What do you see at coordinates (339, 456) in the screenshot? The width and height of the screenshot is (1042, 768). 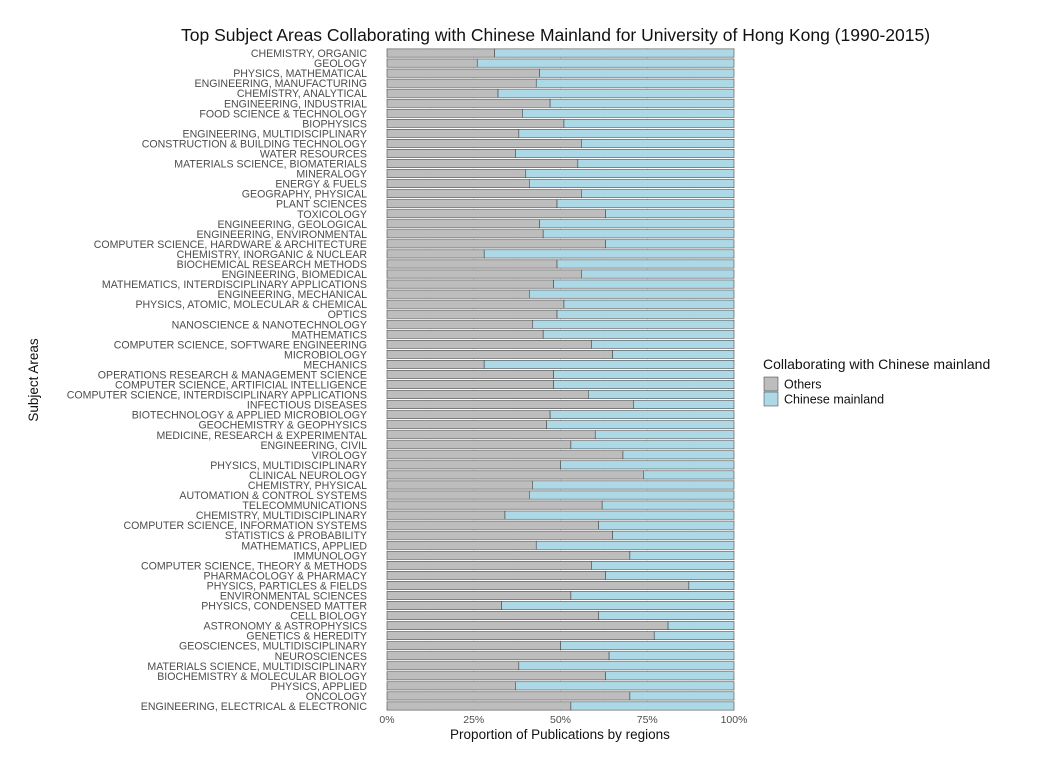 I see `category-label: VIROLOGY` at bounding box center [339, 456].